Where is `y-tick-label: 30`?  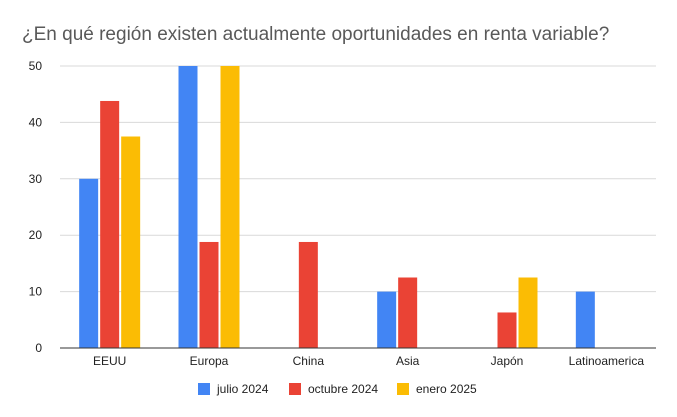 y-tick-label: 30 is located at coordinates (36, 179).